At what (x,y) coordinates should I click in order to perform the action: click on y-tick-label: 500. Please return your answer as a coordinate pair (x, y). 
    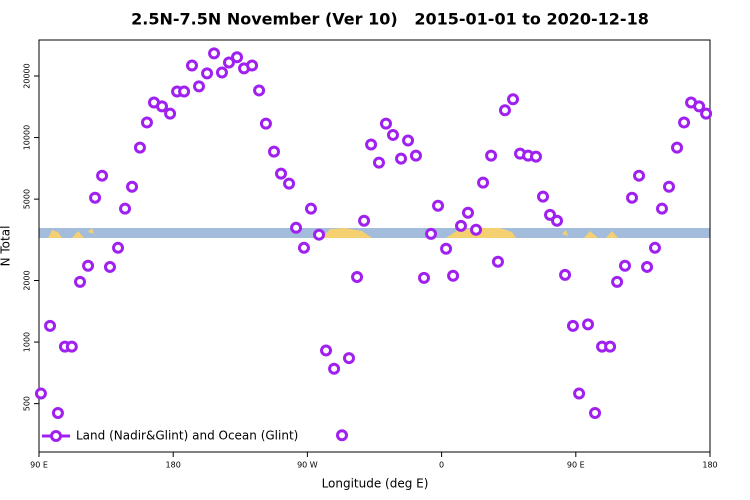
    Looking at the image, I should click on (27, 403).